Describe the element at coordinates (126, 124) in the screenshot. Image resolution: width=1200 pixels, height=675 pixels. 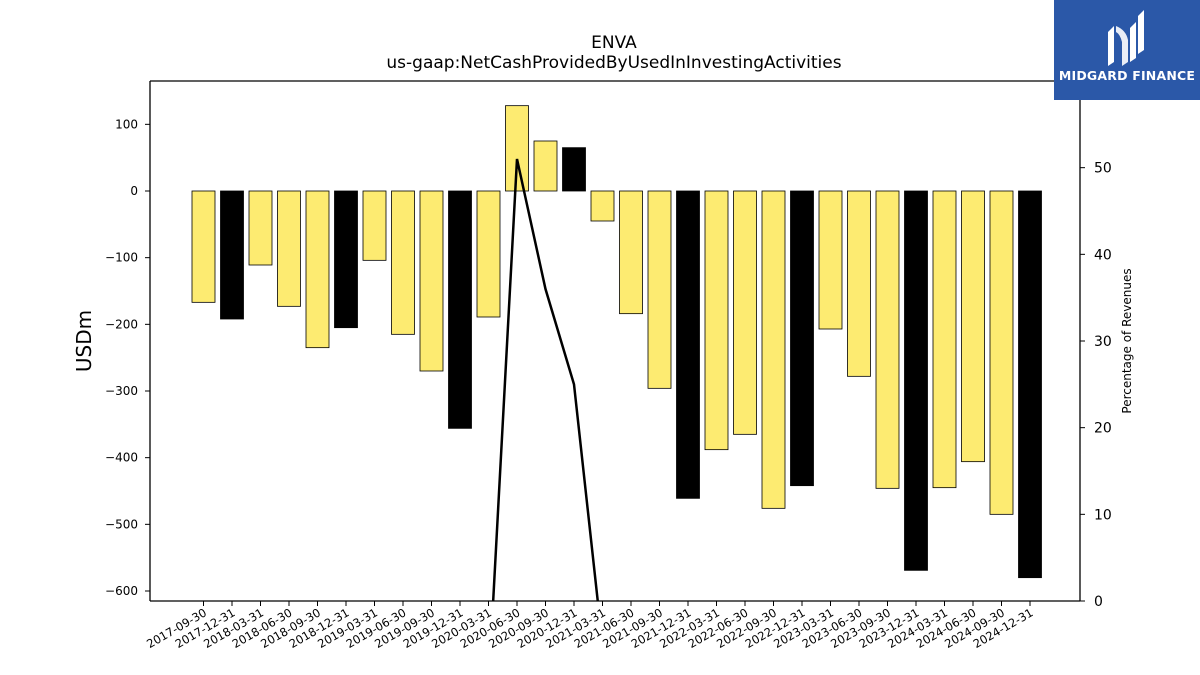
I see `y-tick-label: 100` at that location.